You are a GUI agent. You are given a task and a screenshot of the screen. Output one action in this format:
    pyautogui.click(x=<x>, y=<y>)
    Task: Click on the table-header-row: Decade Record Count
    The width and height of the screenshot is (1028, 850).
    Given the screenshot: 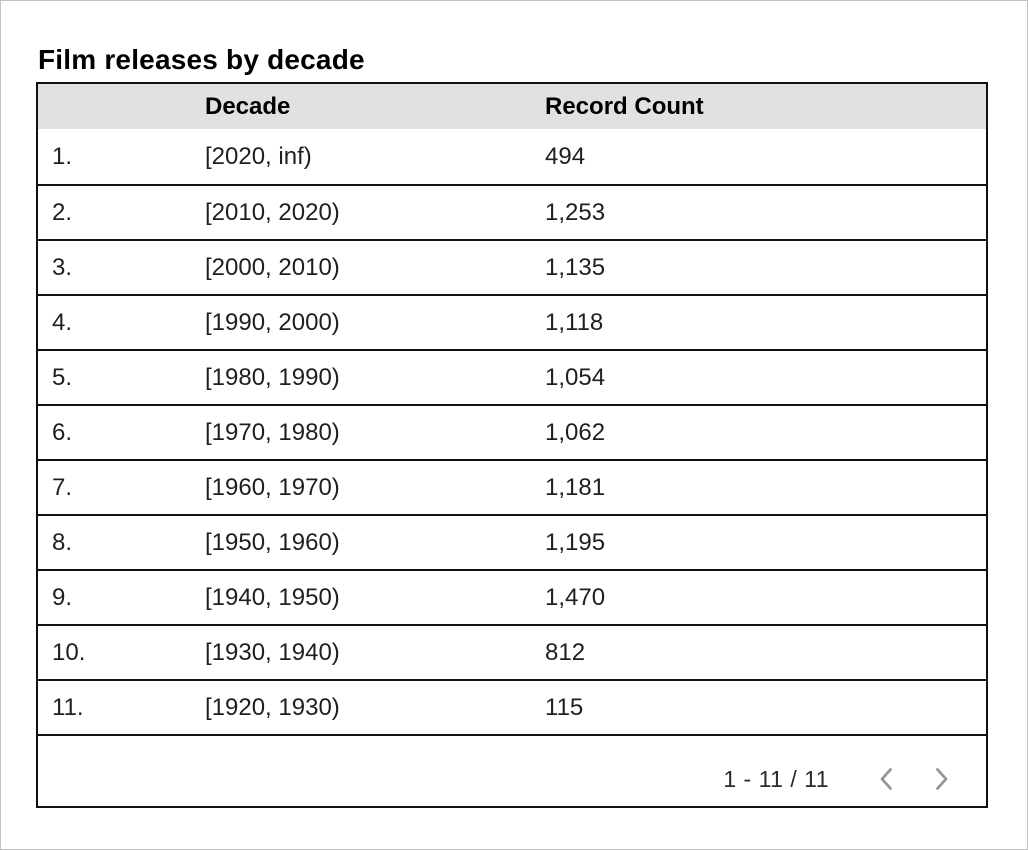 What is the action you would take?
    pyautogui.click(x=512, y=106)
    